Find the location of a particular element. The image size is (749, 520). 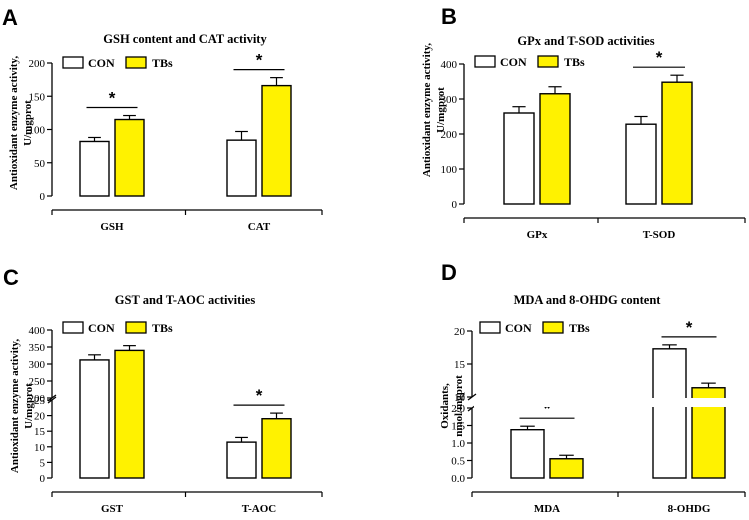

y-axis-label-line: Oxidants, is located at coordinates (445, 406).